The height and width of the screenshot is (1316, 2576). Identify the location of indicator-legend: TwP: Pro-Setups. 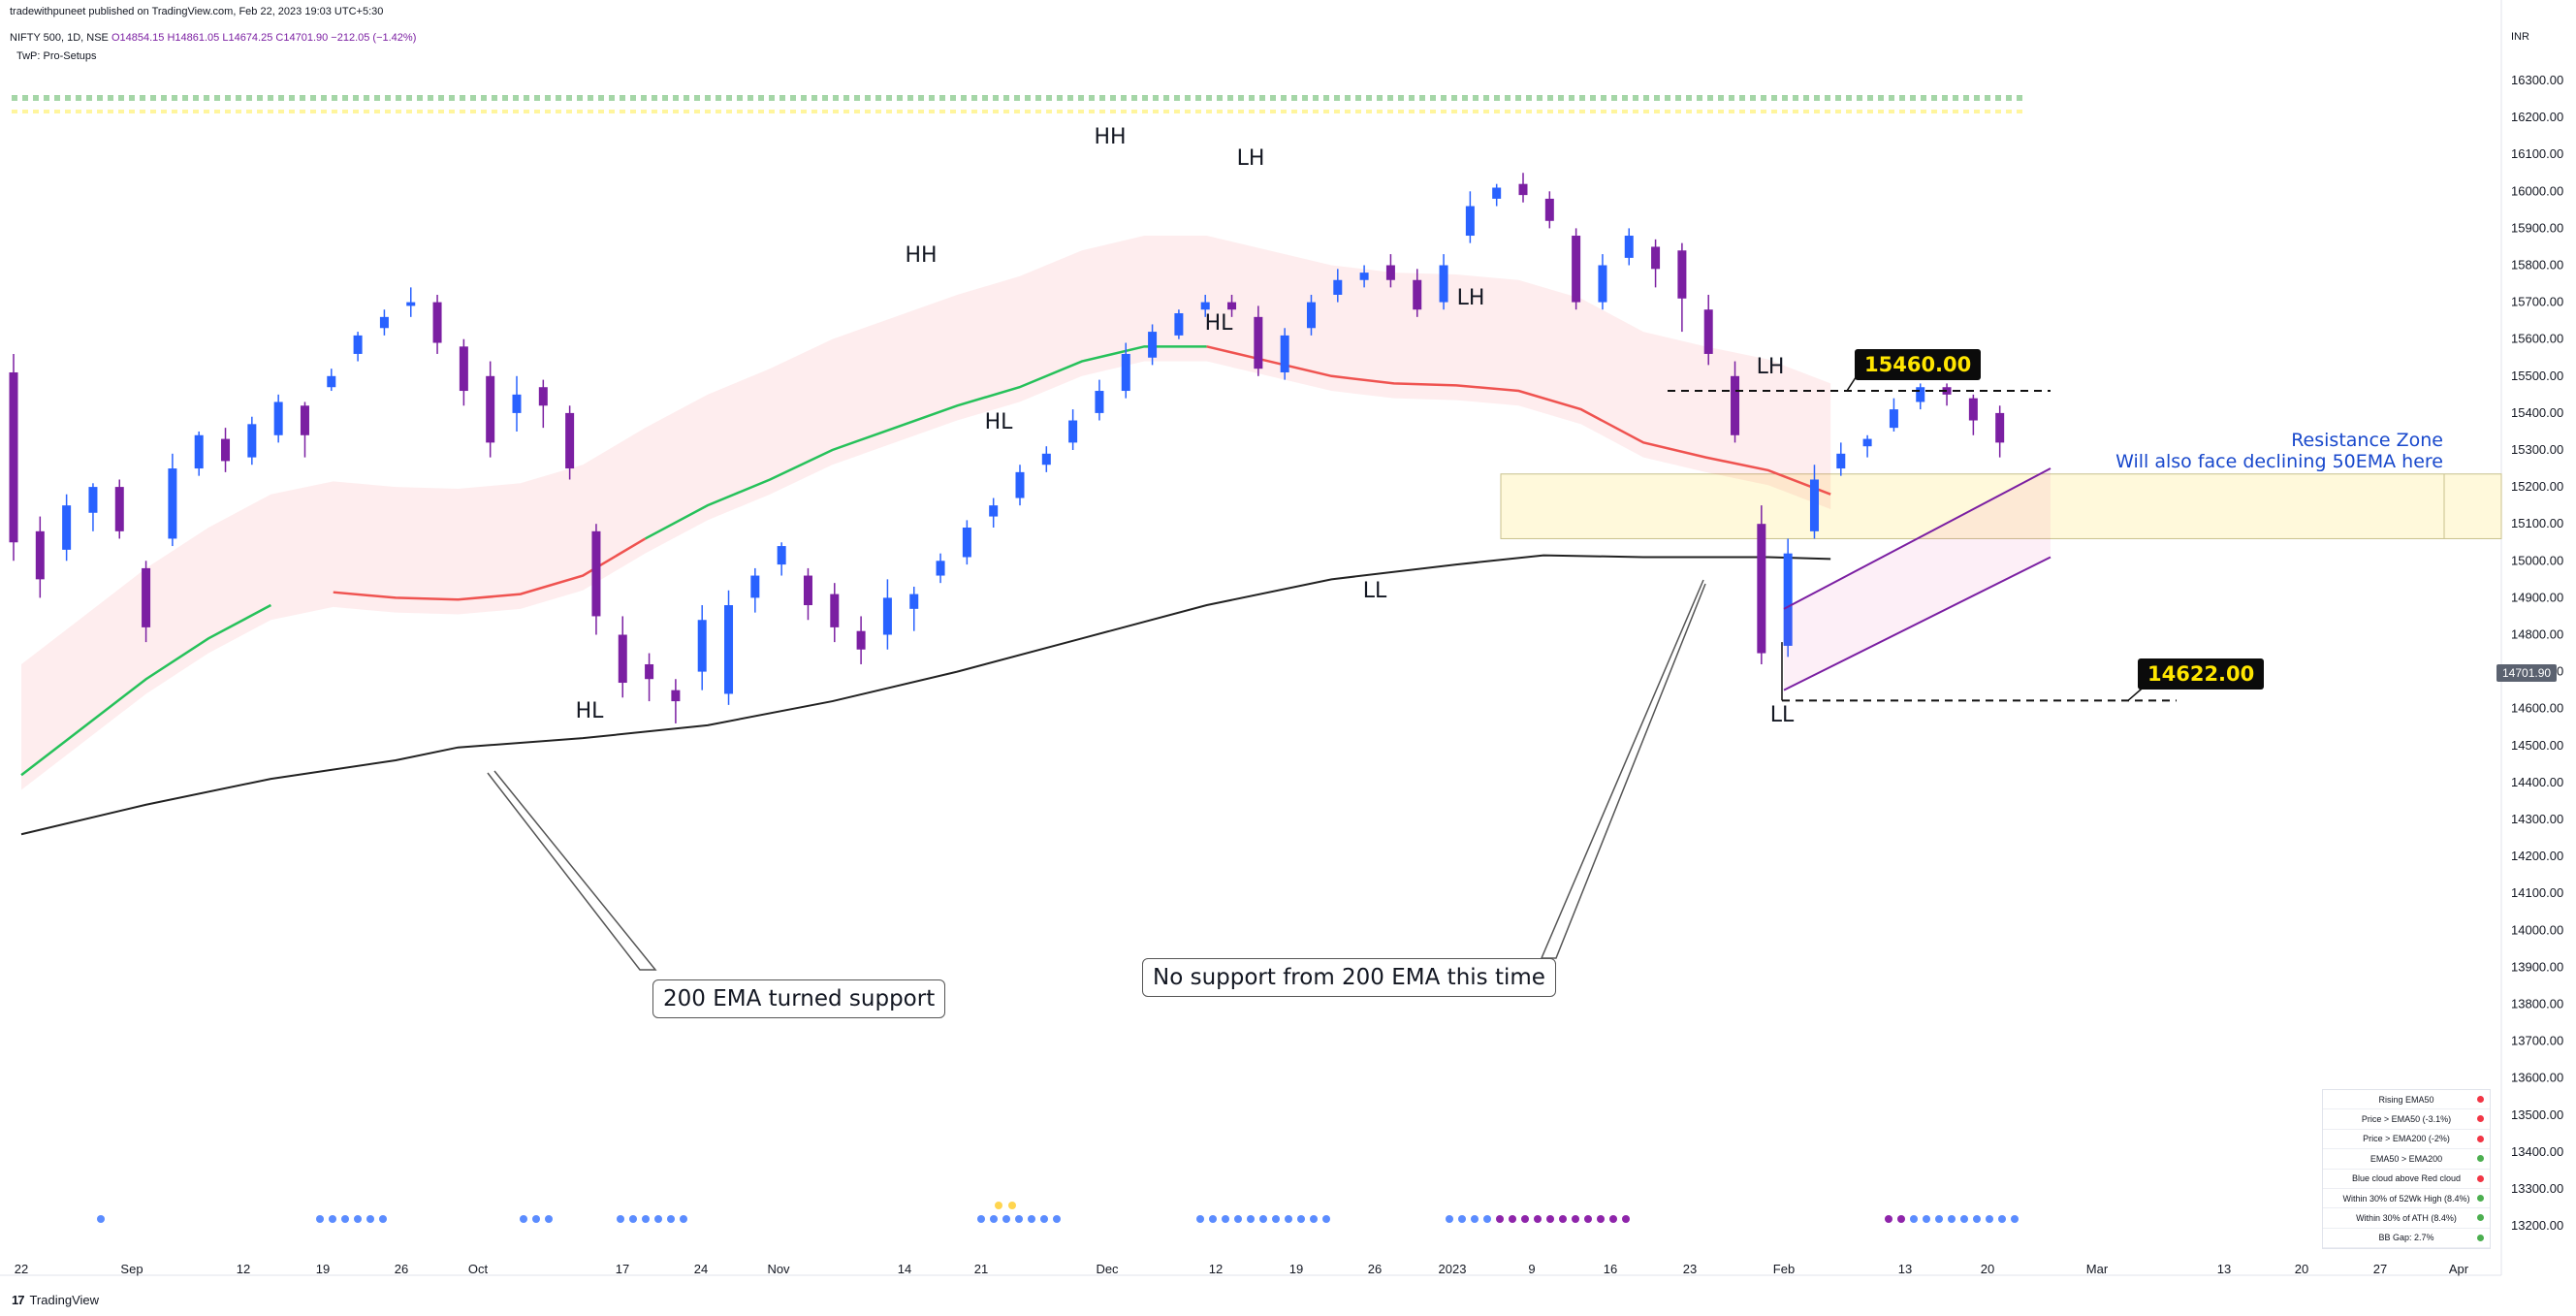
(56, 56).